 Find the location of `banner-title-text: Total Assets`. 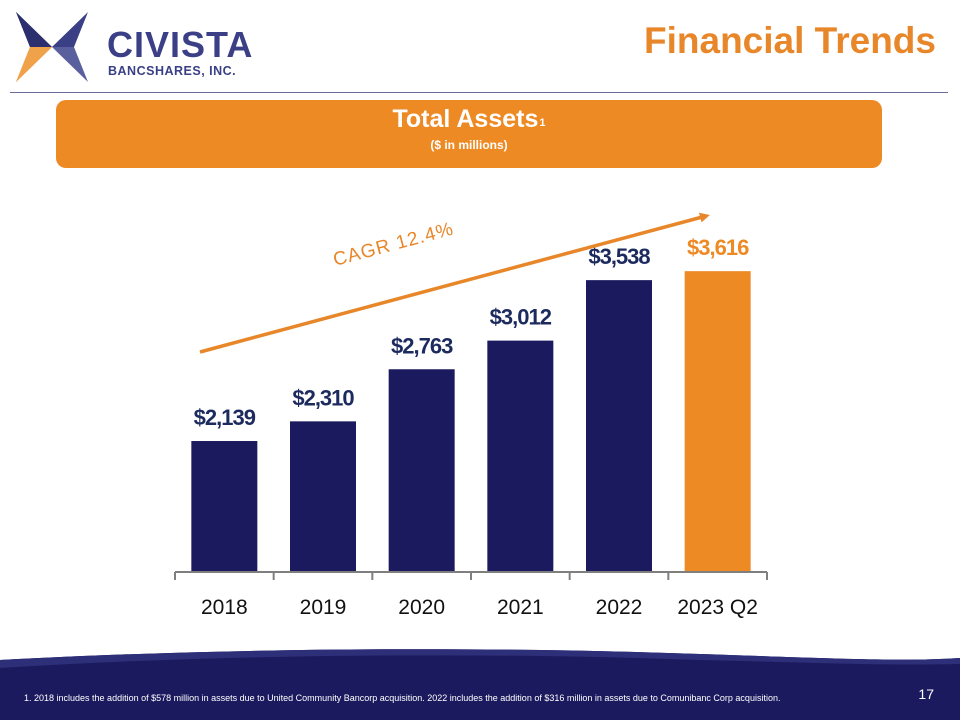

banner-title-text: Total Assets is located at coordinates (465, 119).